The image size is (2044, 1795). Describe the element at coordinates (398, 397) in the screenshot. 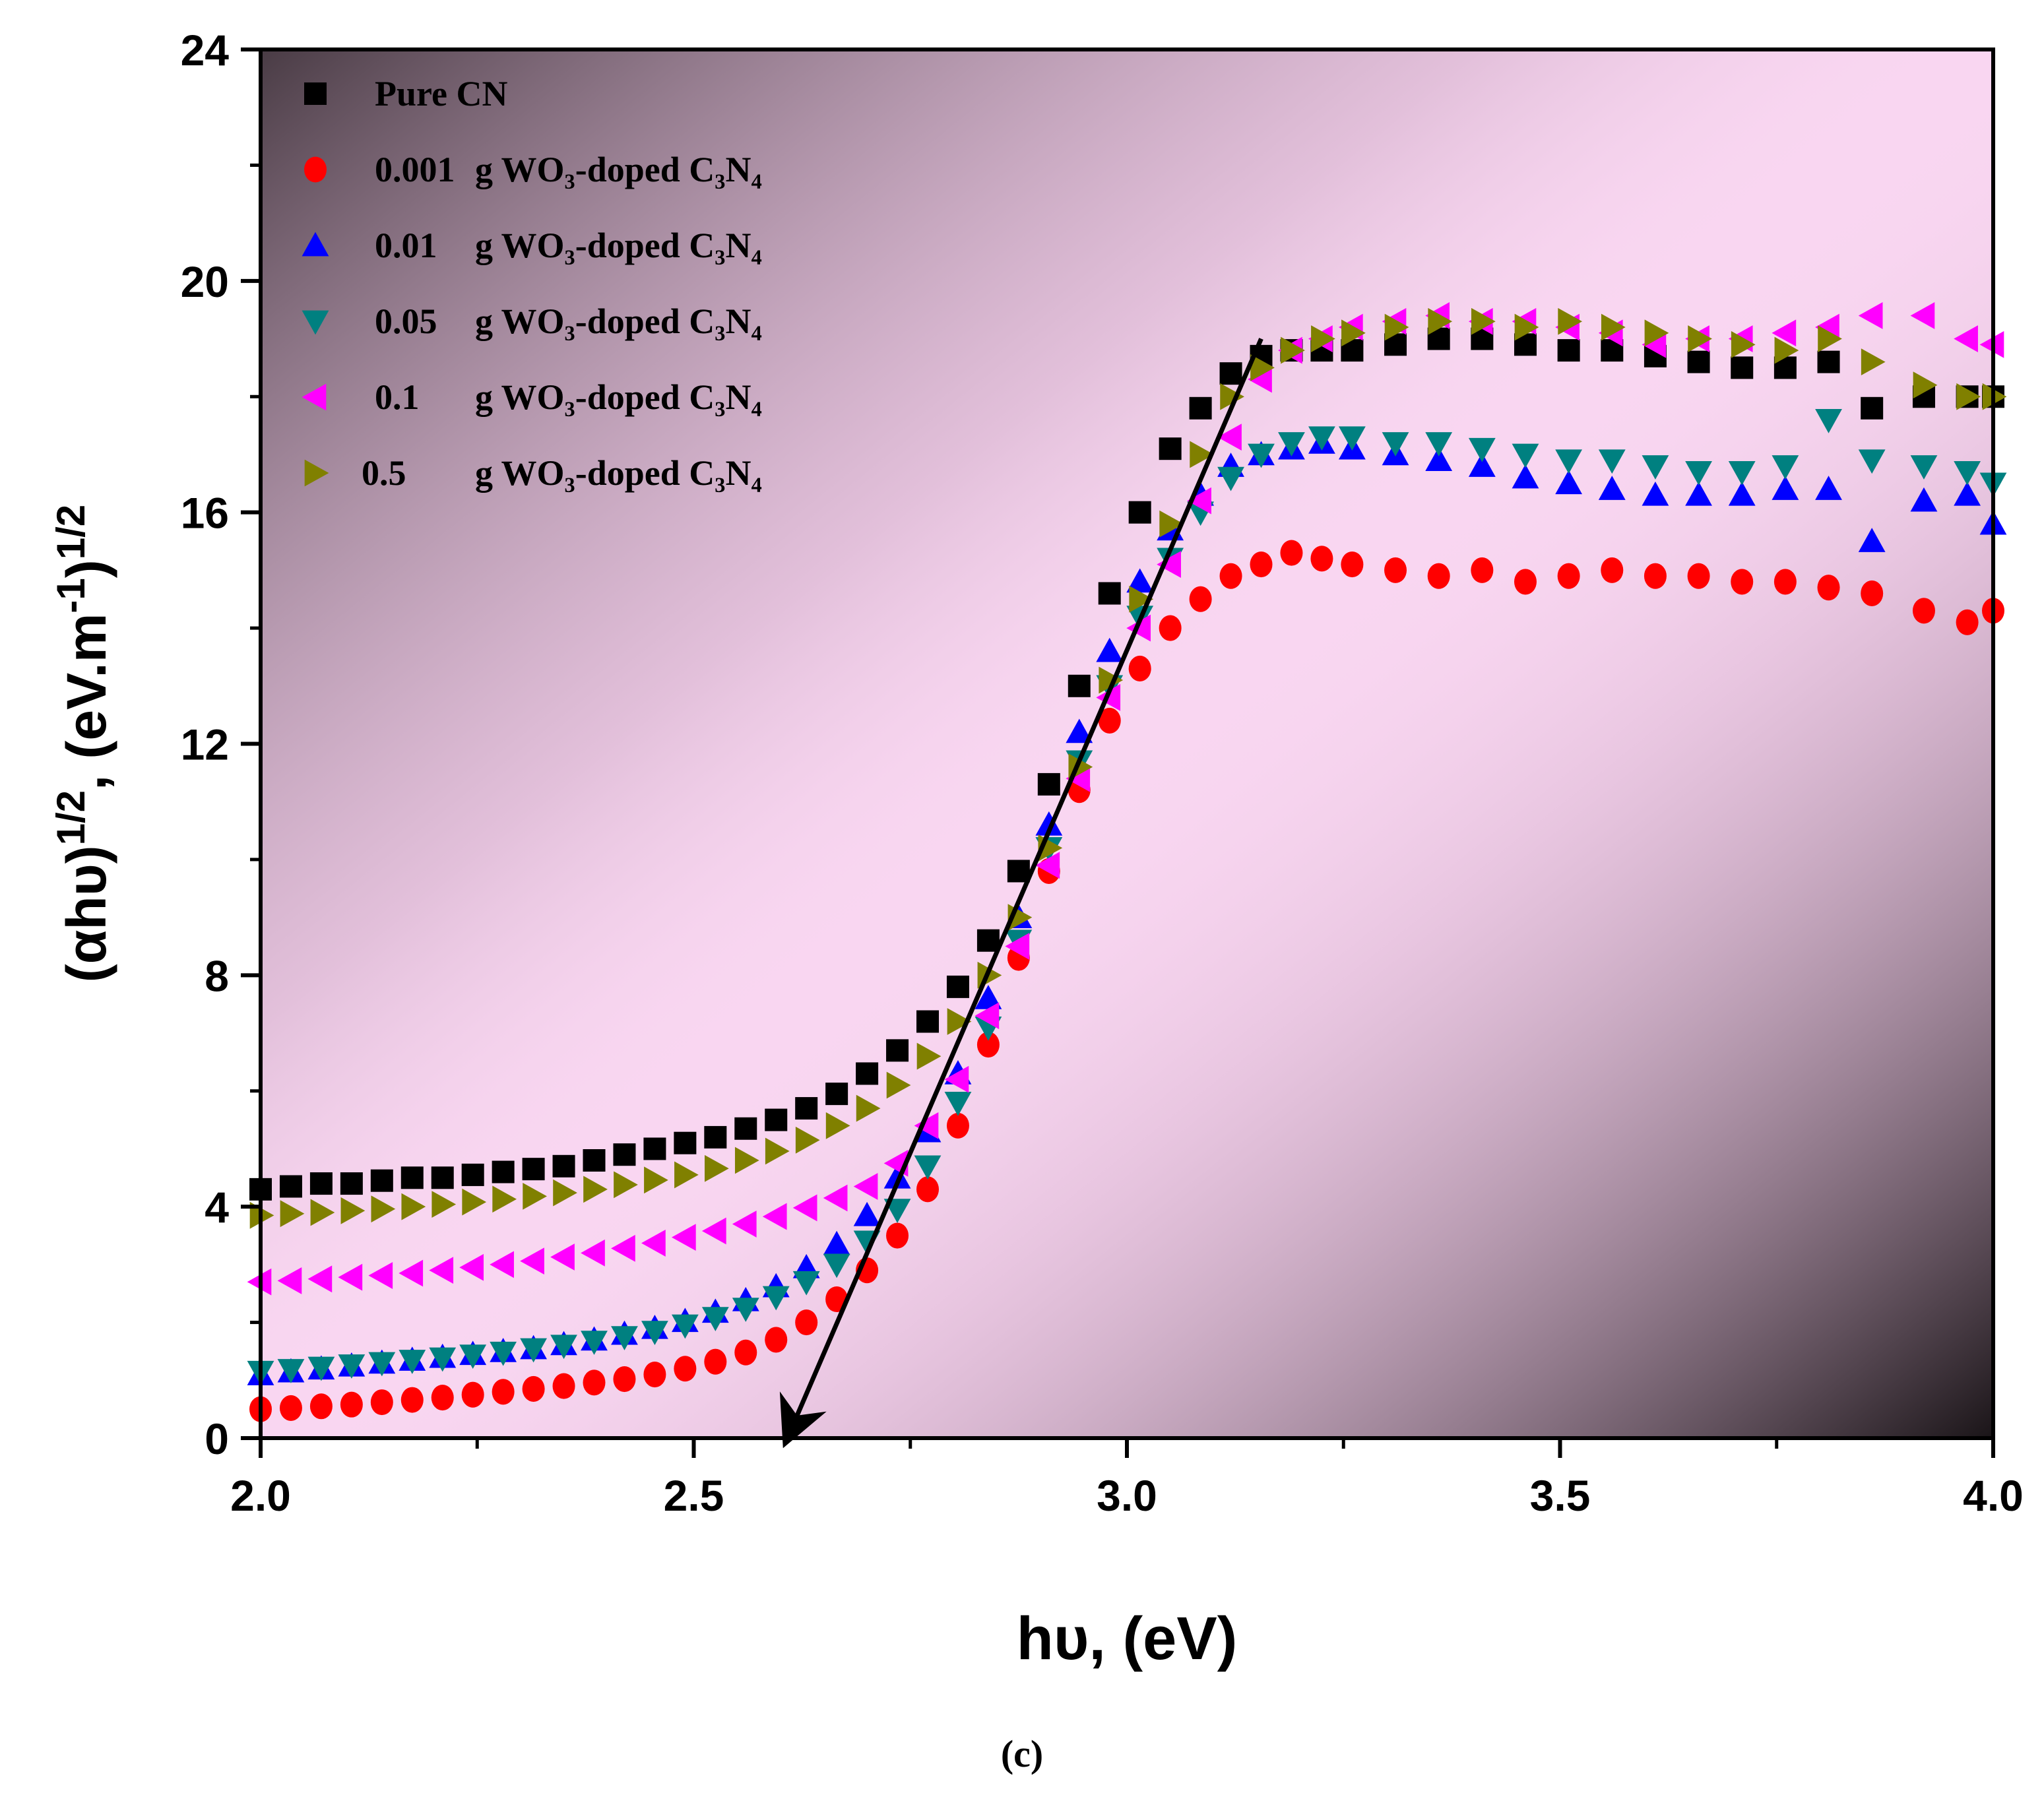

I see `legend-label-amount: 0.1` at that location.